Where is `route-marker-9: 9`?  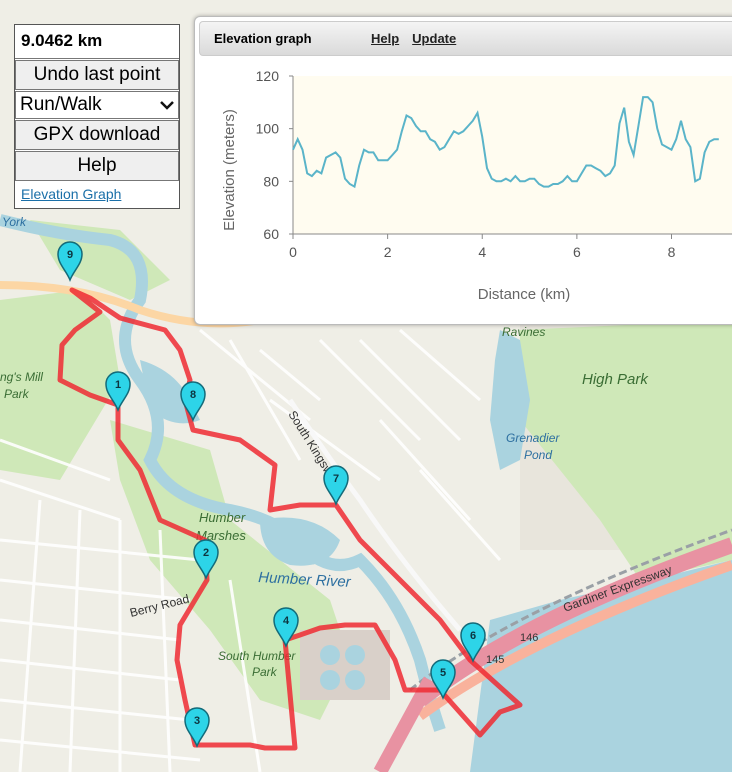 route-marker-9: 9 is located at coordinates (70, 262).